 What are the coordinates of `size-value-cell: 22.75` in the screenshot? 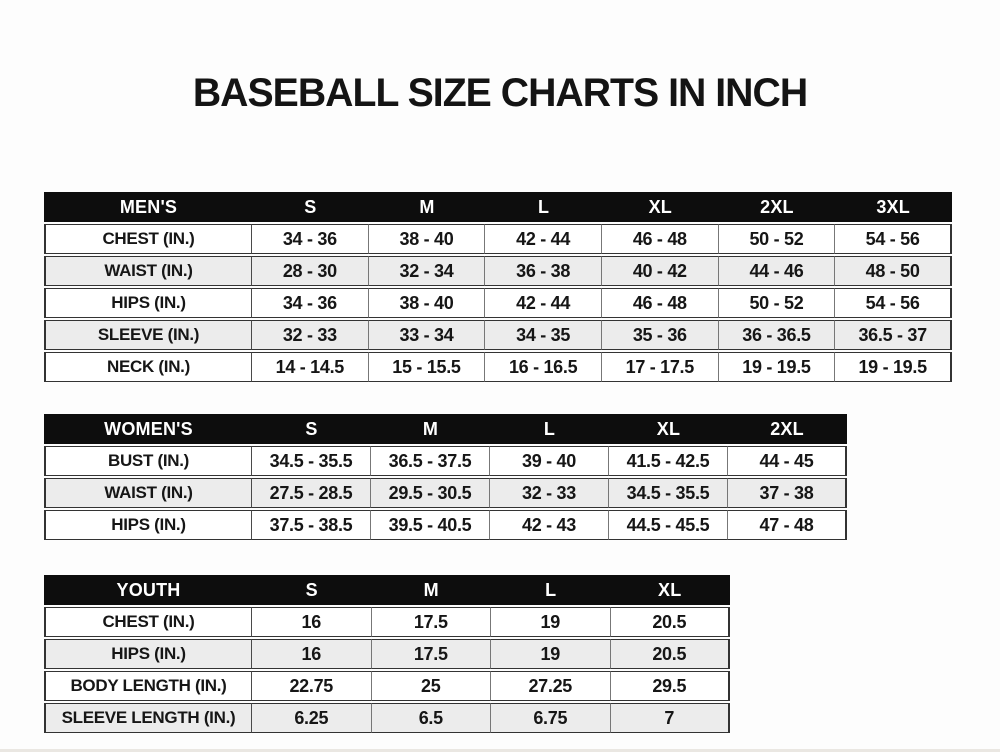 It's located at (312, 686).